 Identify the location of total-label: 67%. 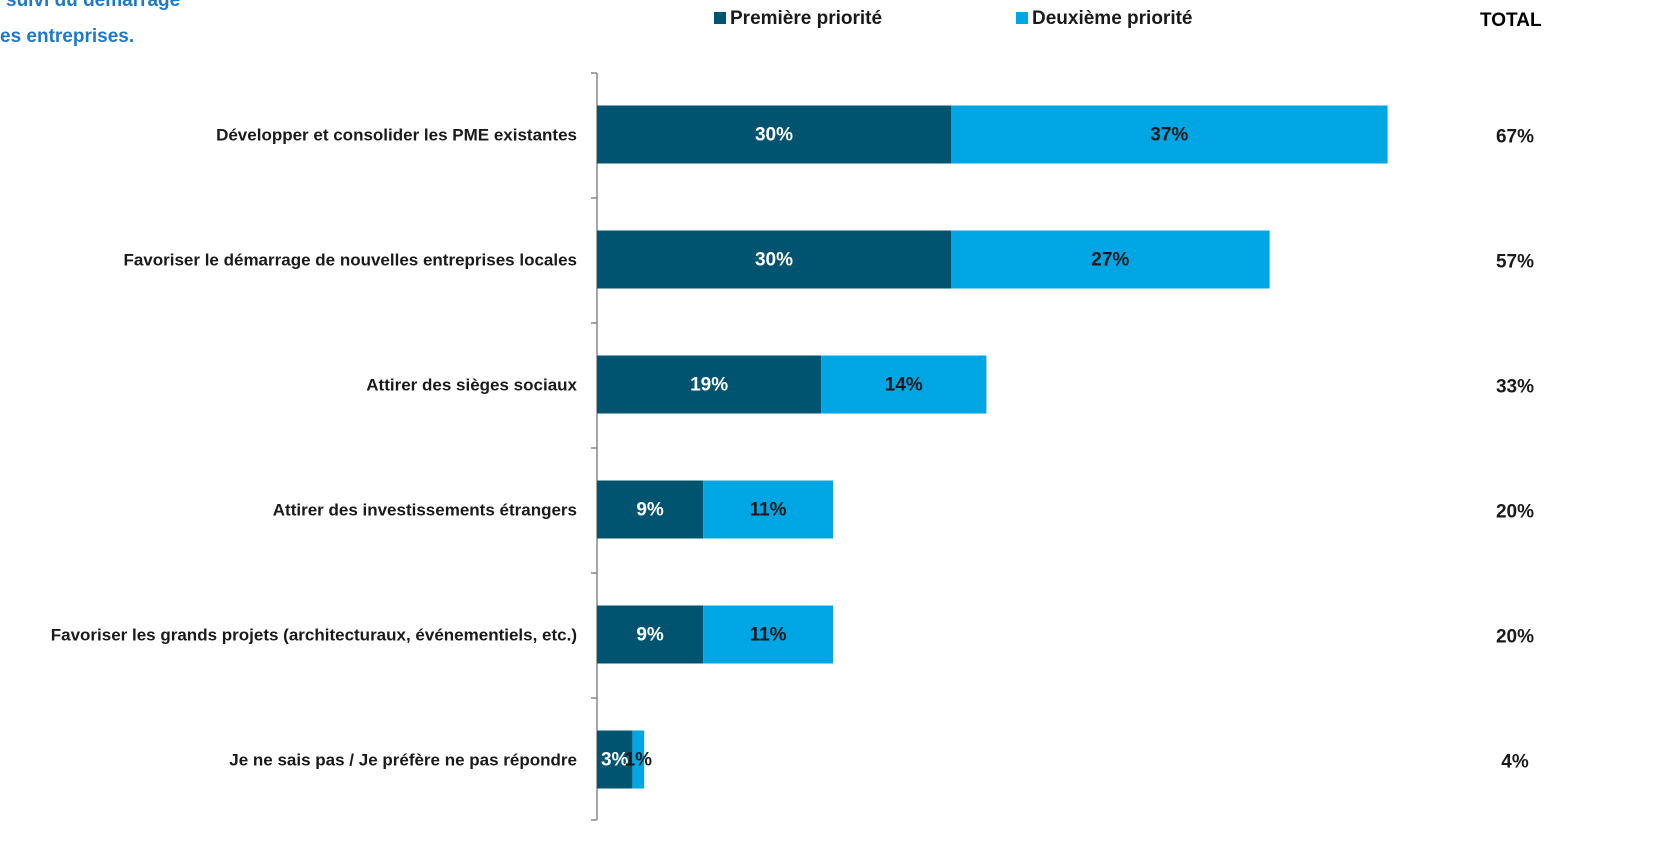
(1515, 137).